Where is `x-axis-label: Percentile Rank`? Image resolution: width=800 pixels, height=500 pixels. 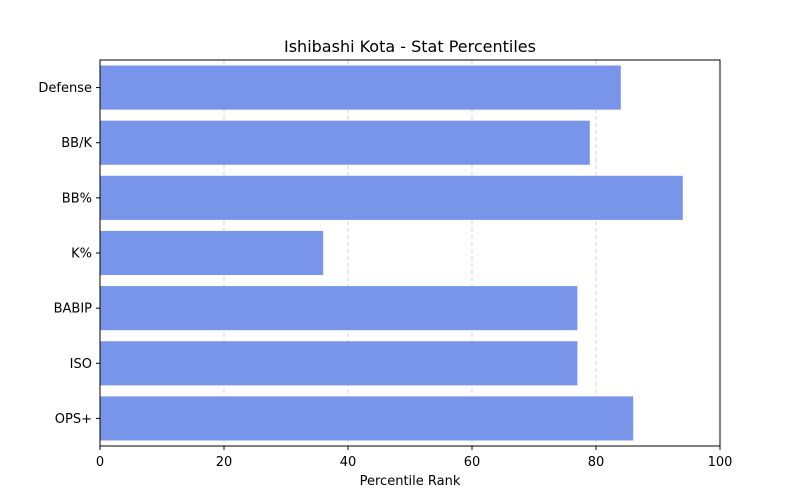
x-axis-label: Percentile Rank is located at coordinates (410, 481).